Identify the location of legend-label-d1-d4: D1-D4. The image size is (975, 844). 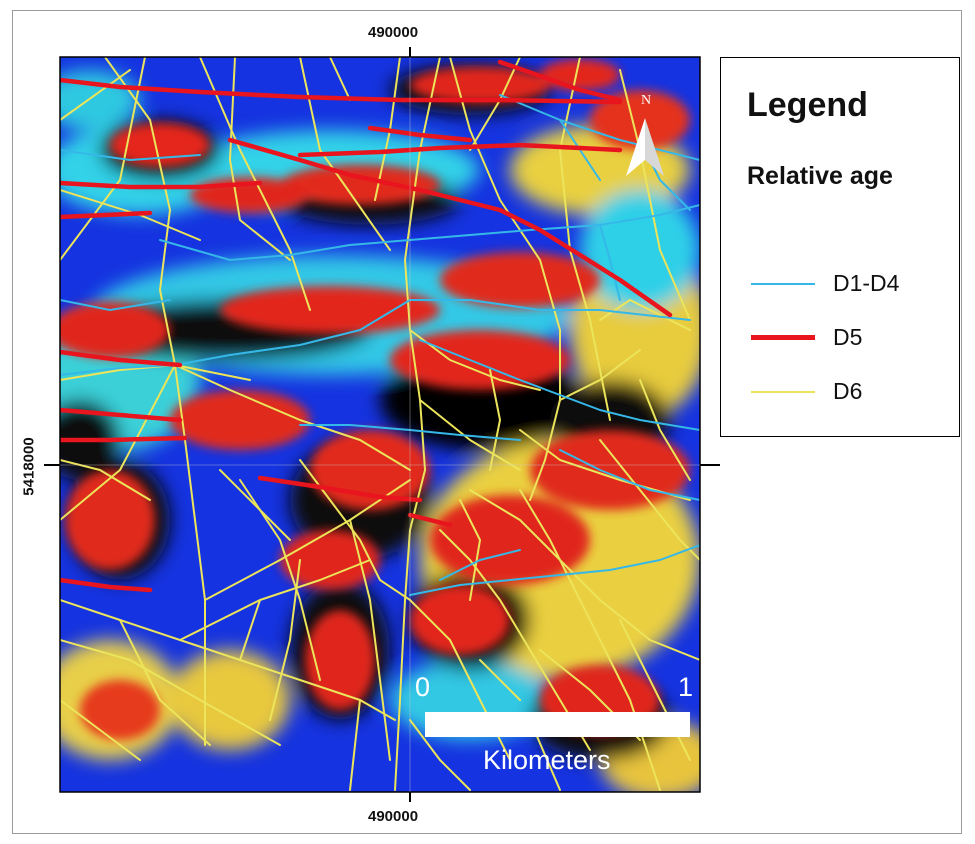
(866, 283).